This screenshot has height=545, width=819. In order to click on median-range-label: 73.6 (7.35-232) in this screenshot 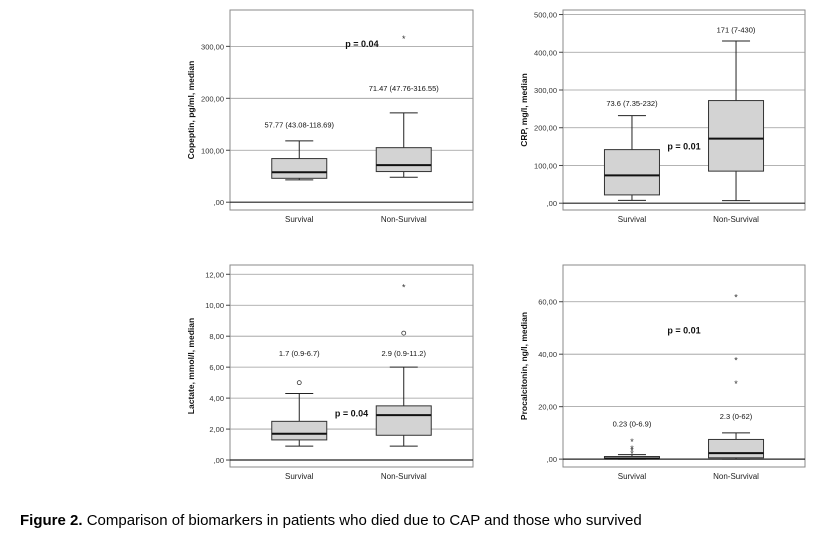, I will do `click(632, 103)`.